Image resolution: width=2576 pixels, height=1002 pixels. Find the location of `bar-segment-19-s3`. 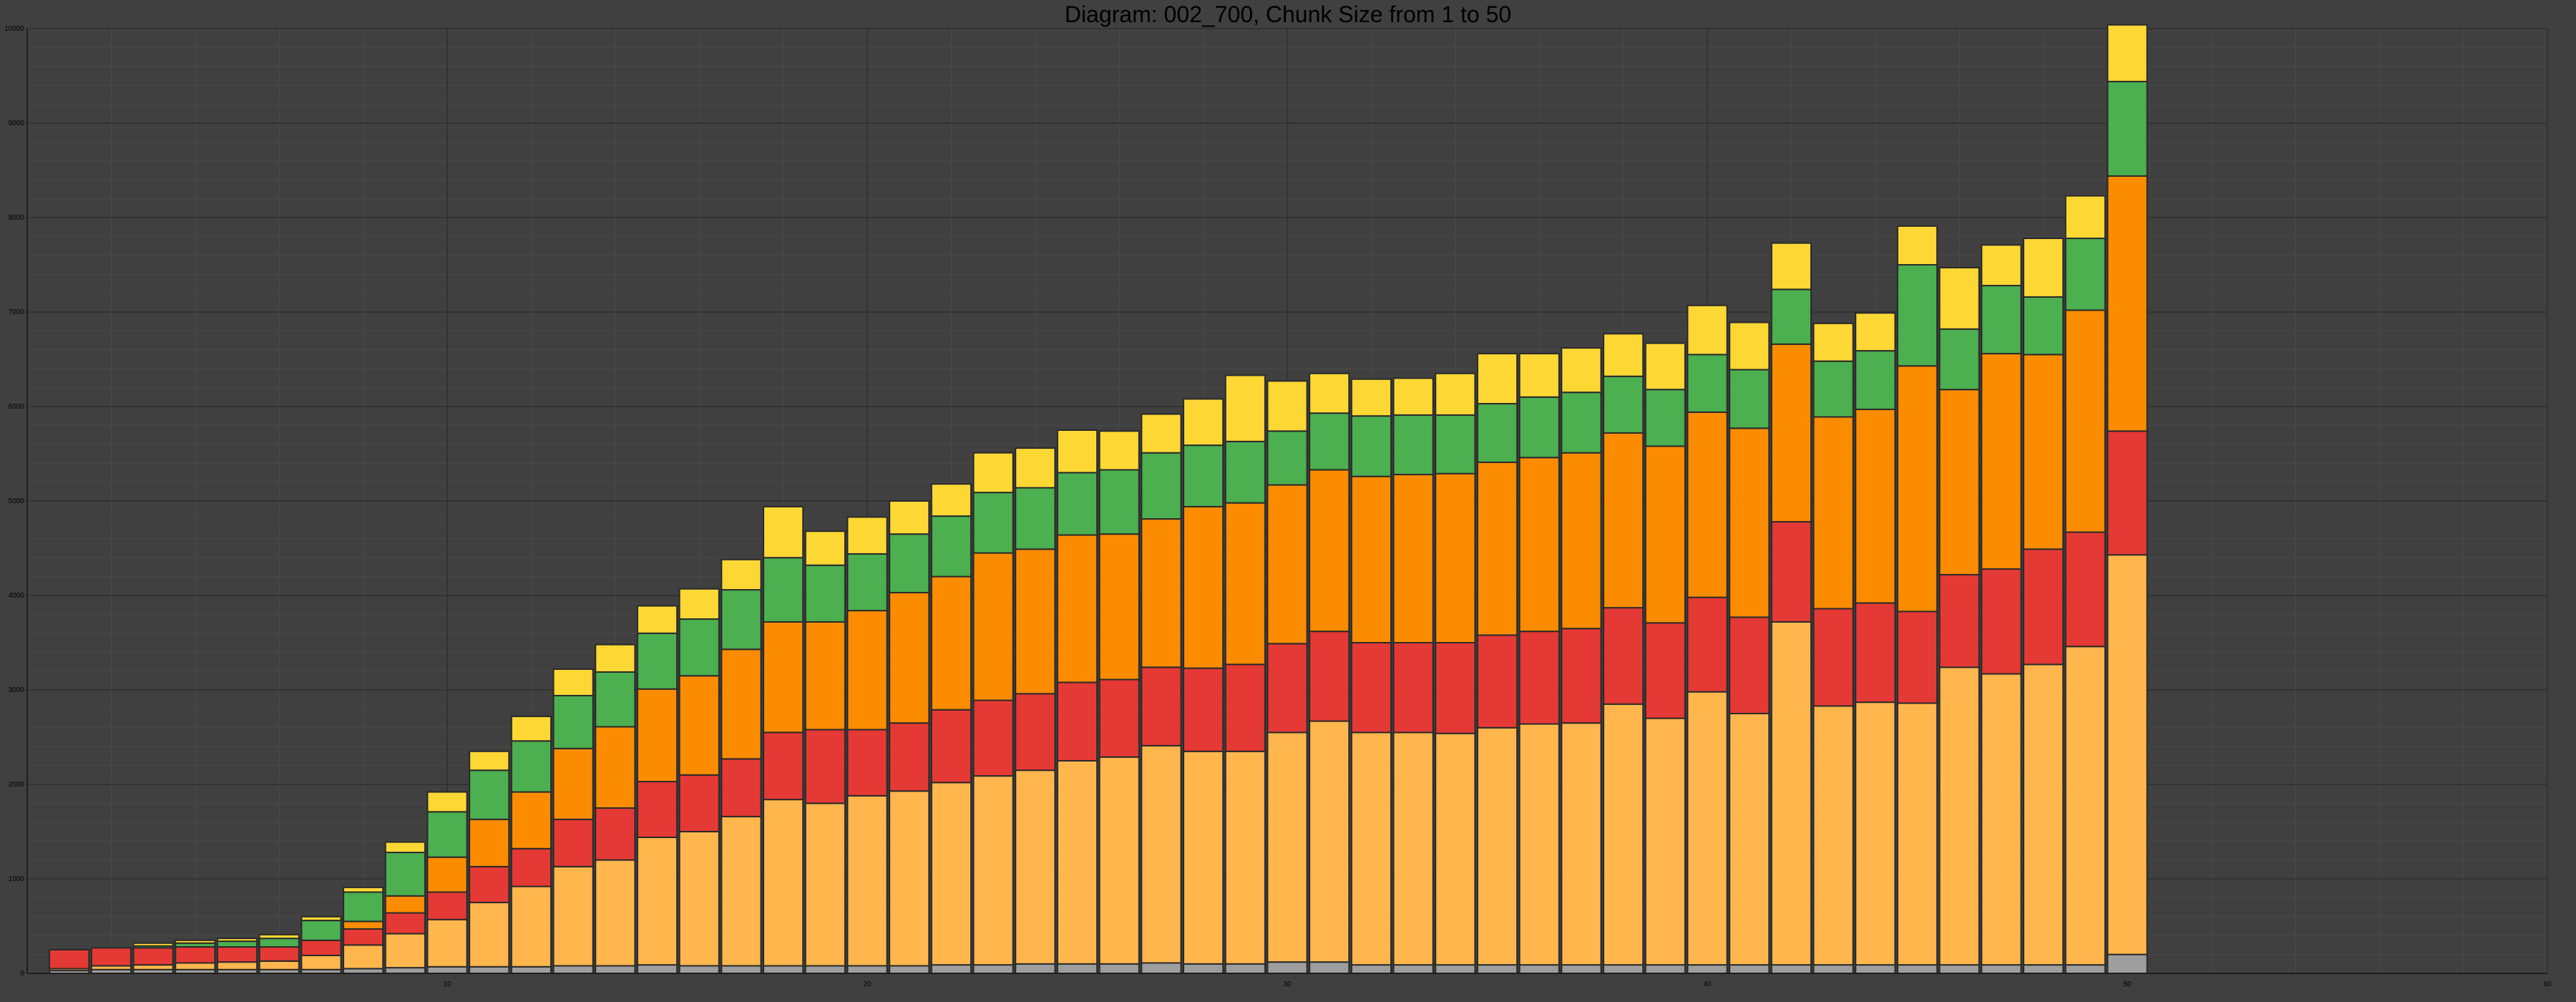

bar-segment-19-s3 is located at coordinates (825, 767).